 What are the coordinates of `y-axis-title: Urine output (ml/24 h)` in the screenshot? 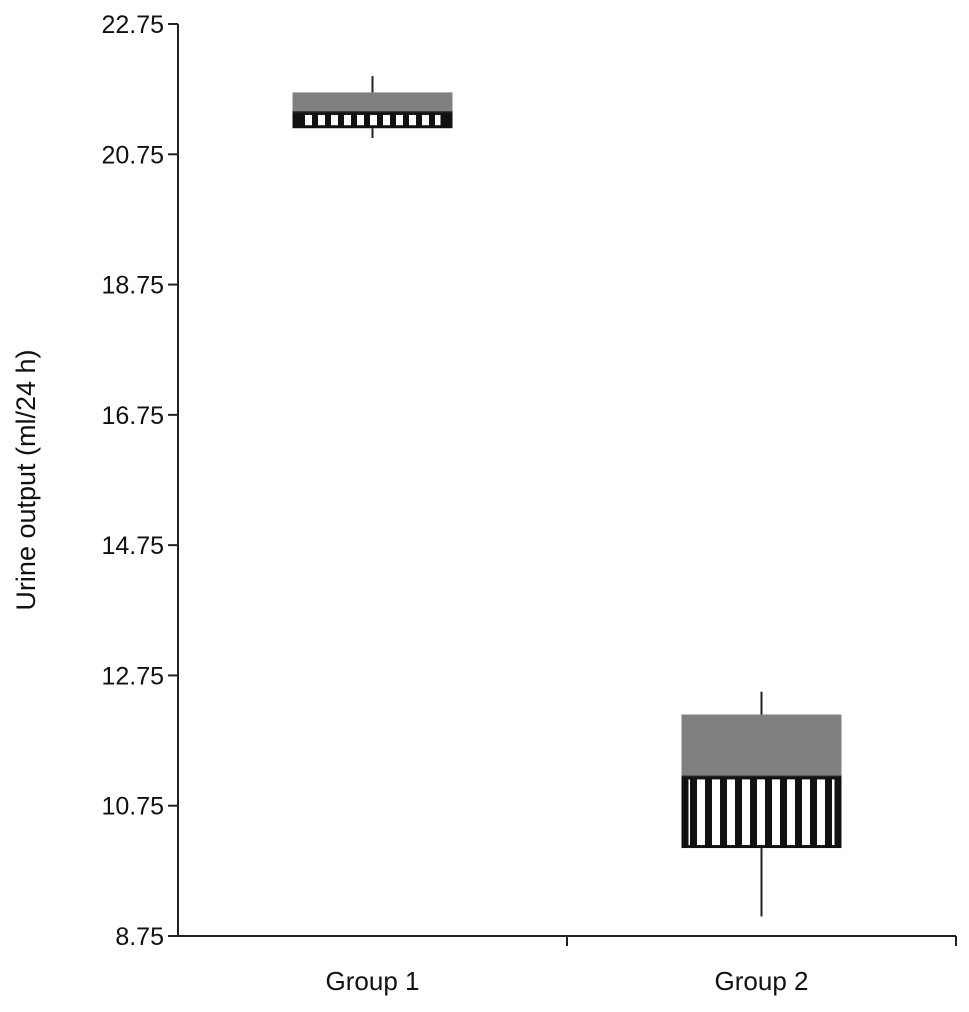 It's located at (26, 479).